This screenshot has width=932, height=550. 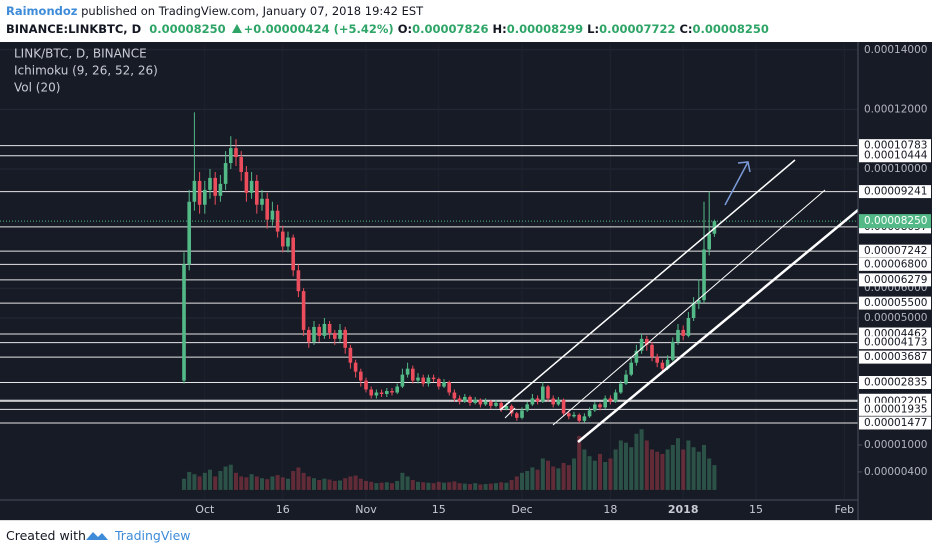 I want to click on x-tick-label: Dec, so click(x=521, y=509).